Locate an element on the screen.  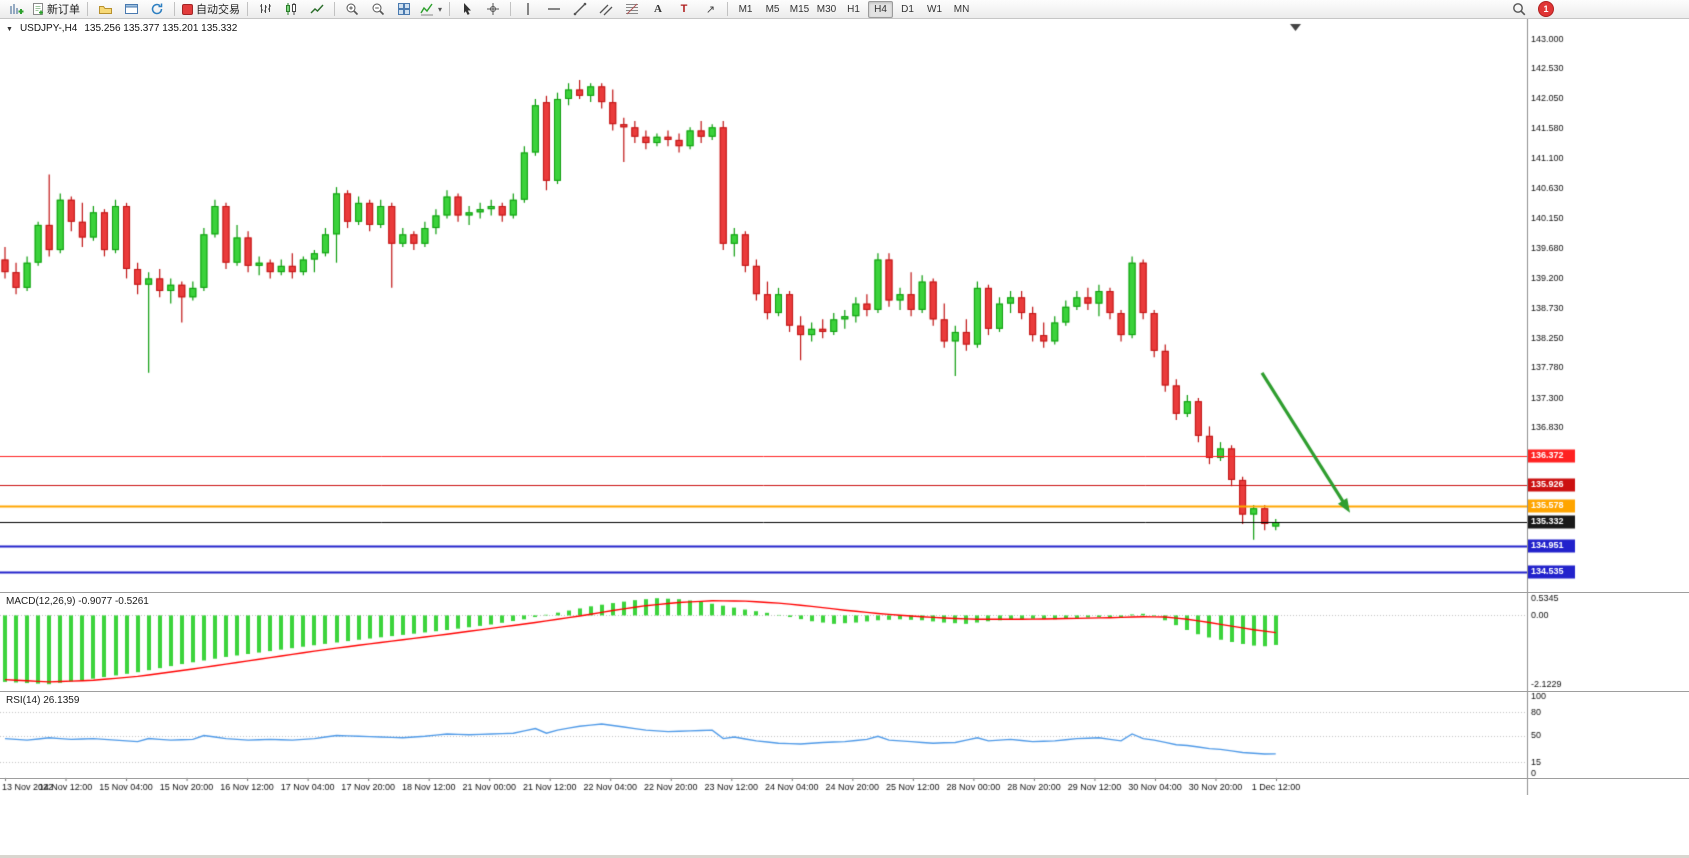
indicators-button is located at coordinates (431, 9).